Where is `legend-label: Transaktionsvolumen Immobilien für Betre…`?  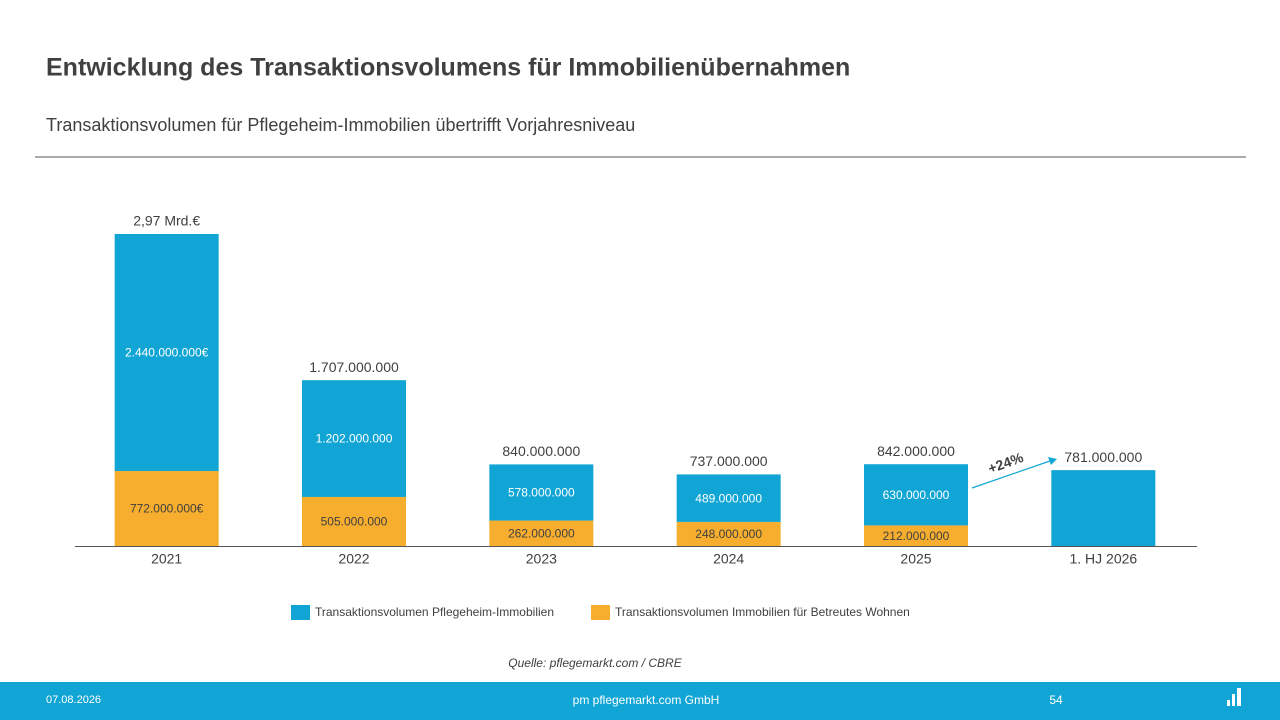
legend-label: Transaktionsvolumen Immobilien für Betre… is located at coordinates (762, 612).